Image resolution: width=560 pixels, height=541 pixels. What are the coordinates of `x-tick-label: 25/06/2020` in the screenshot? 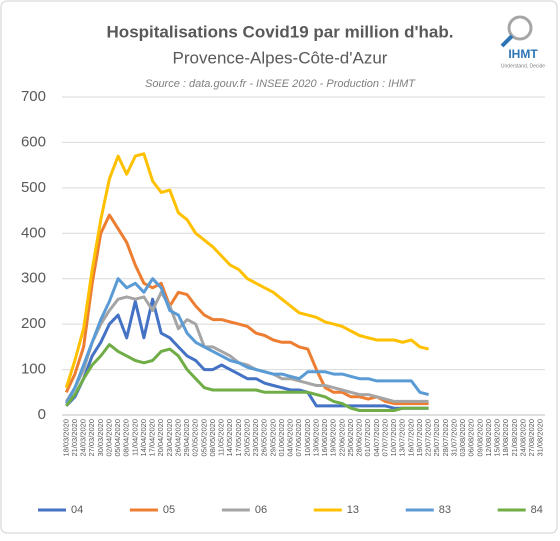 It's located at (350, 438).